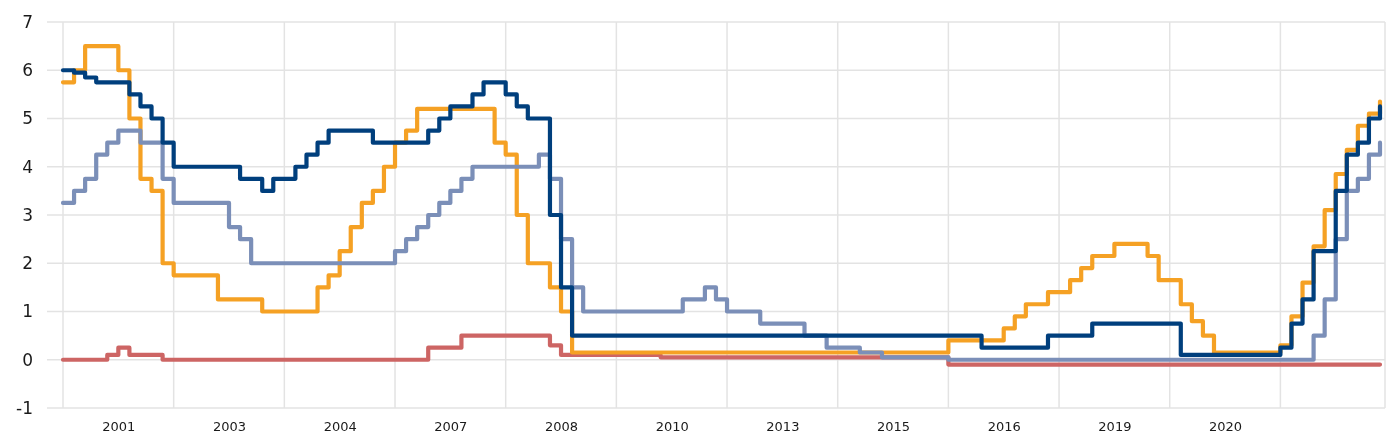  What do you see at coordinates (894, 427) in the screenshot?
I see `x-tick-label: 2015` at bounding box center [894, 427].